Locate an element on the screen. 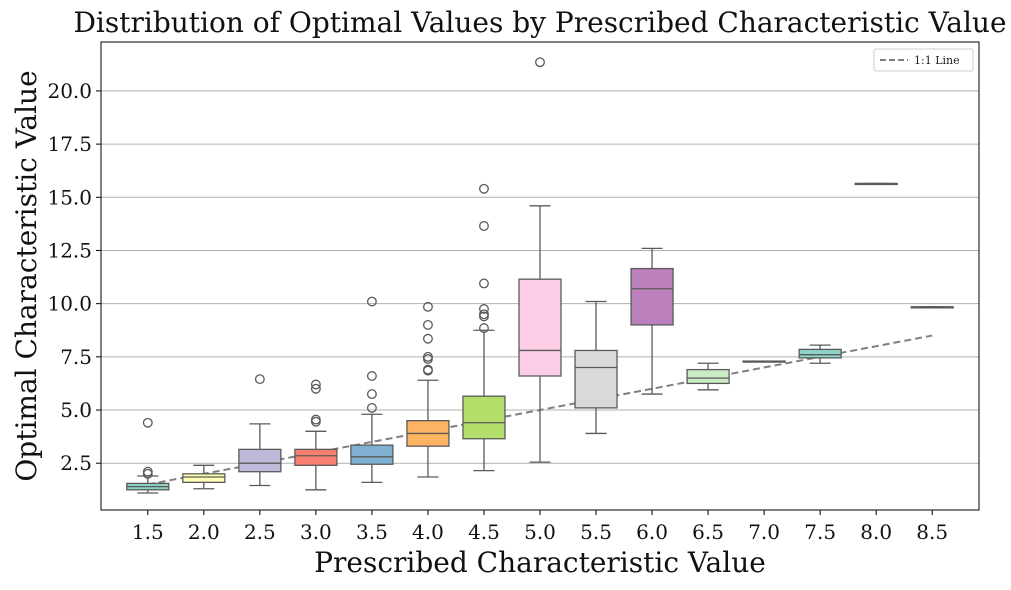 The image size is (1011, 590). box-4.0 is located at coordinates (428, 389).